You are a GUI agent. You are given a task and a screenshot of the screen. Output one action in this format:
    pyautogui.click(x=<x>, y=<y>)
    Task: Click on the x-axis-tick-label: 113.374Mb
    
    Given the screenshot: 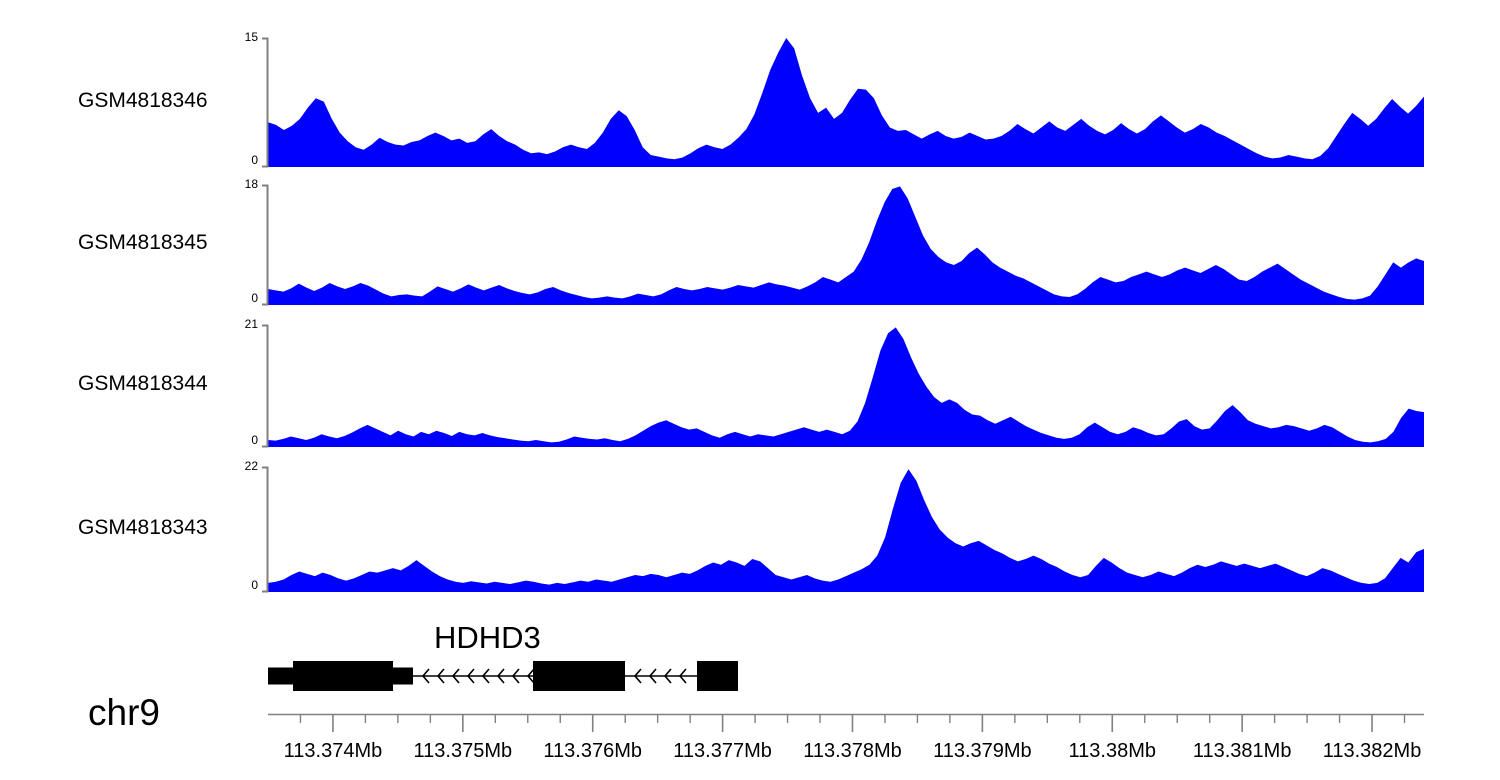 What is the action you would take?
    pyautogui.click(x=333, y=751)
    